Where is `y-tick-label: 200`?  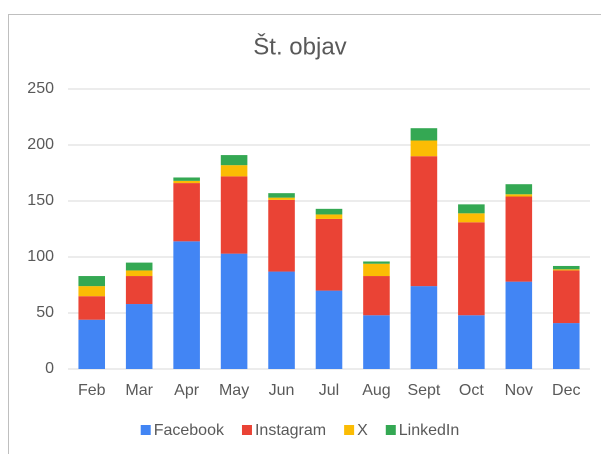 y-tick-label: 200 is located at coordinates (40, 144).